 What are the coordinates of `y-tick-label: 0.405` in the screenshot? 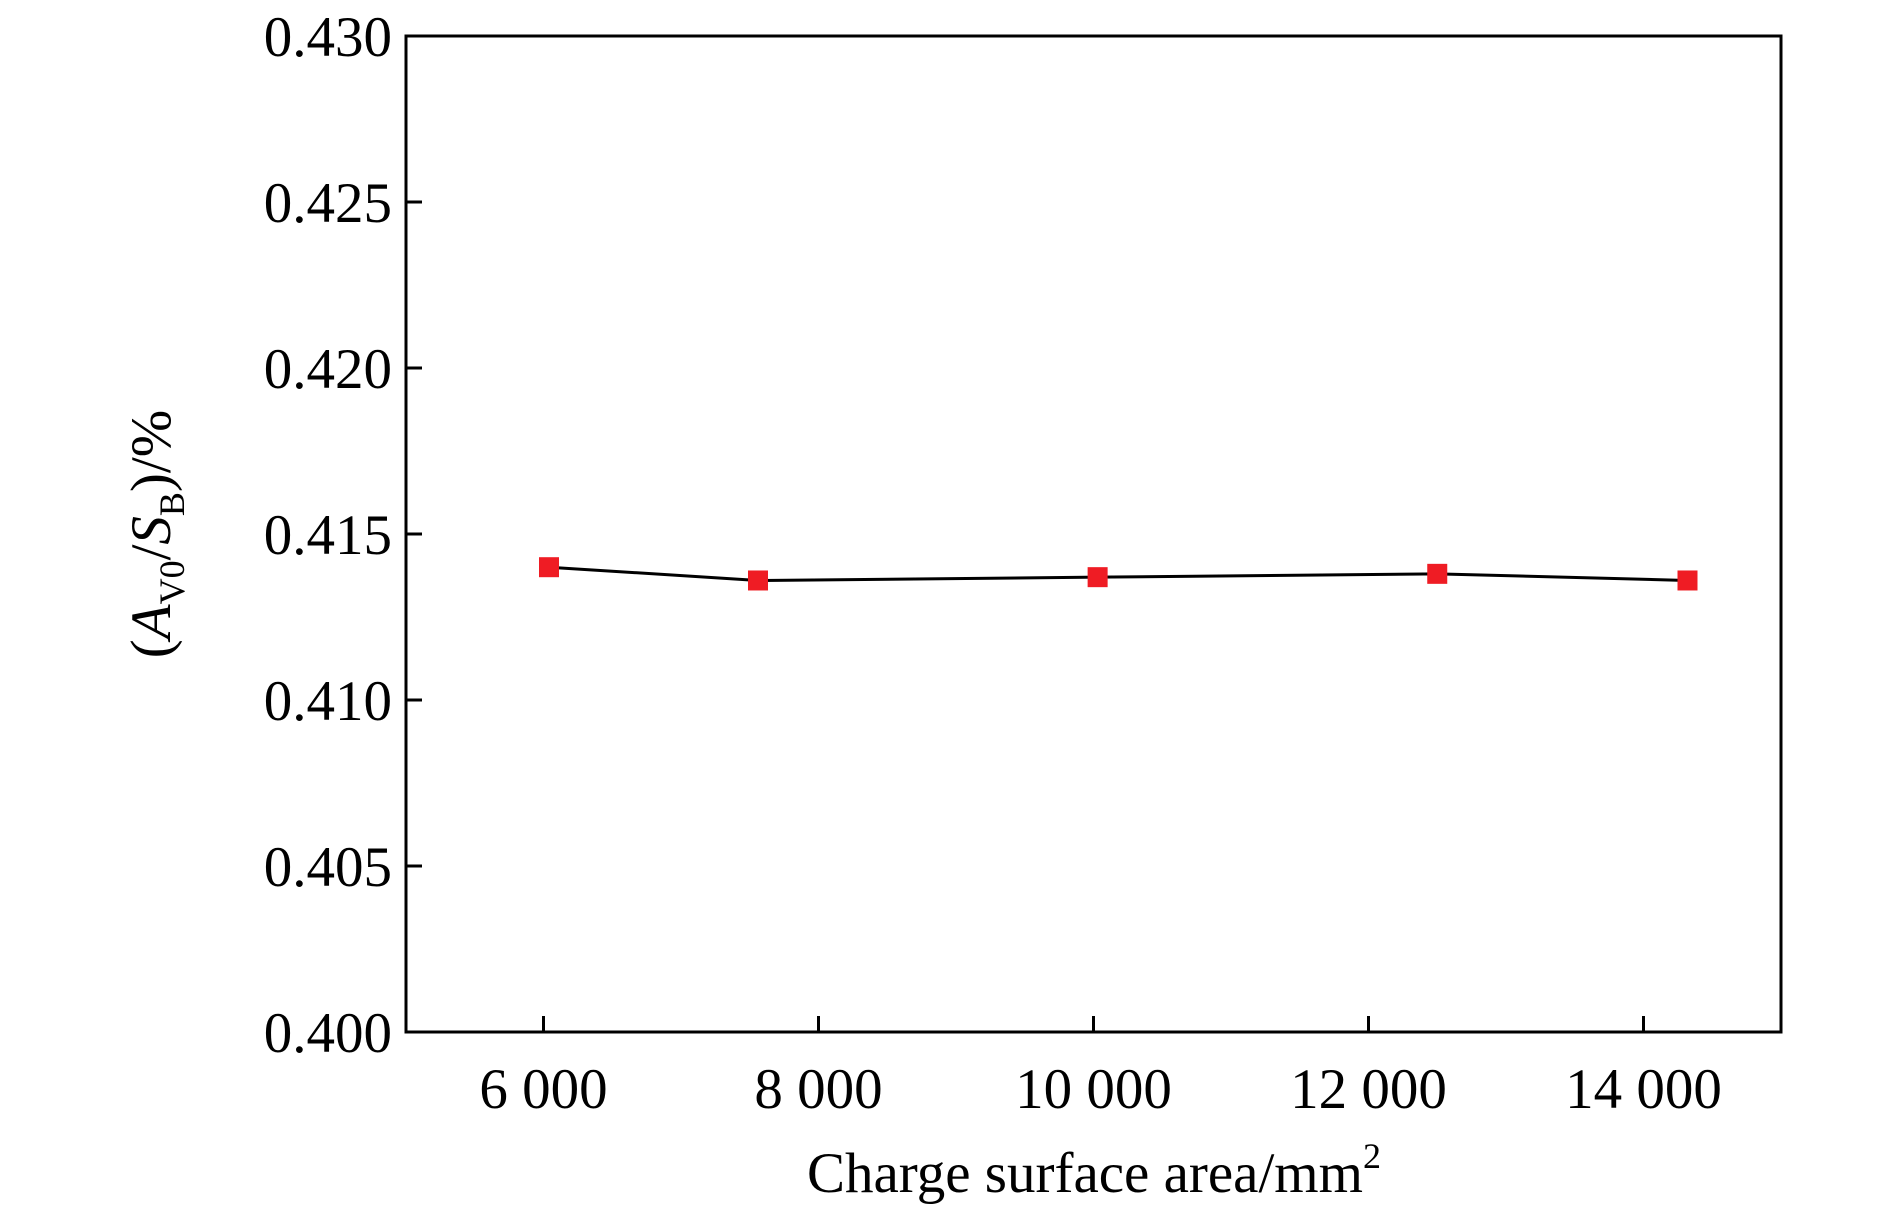 It's located at (328, 867).